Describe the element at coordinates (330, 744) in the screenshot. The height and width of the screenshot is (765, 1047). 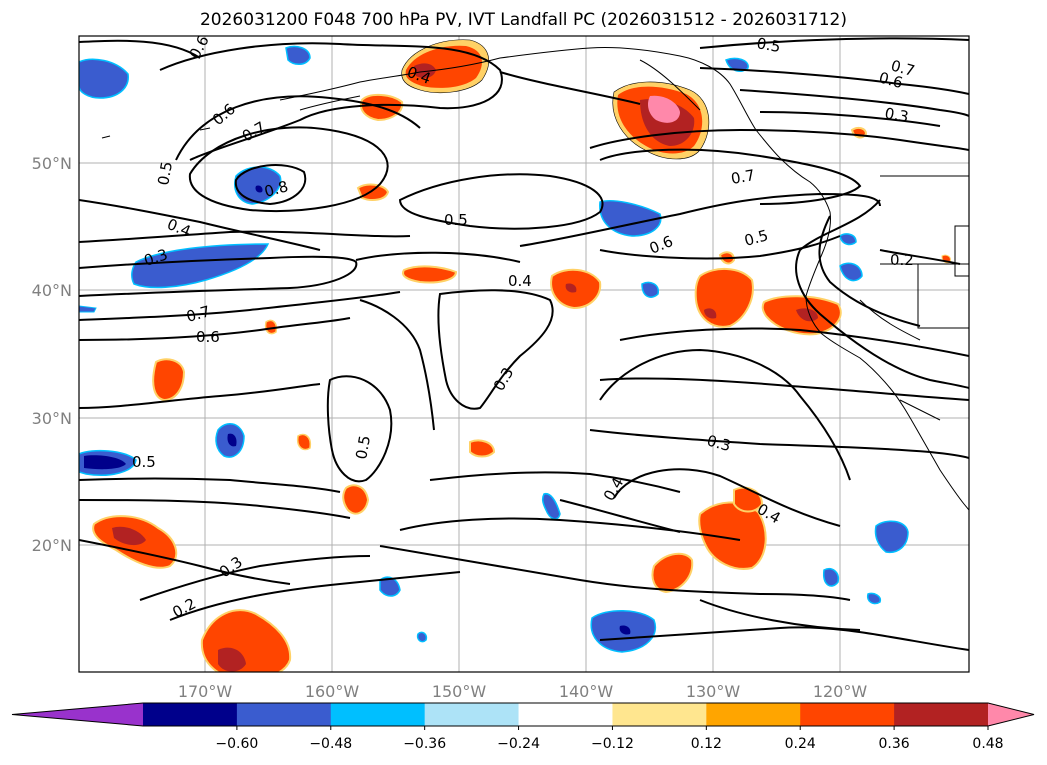
I see `colorbar-tick-label: −0.48` at that location.